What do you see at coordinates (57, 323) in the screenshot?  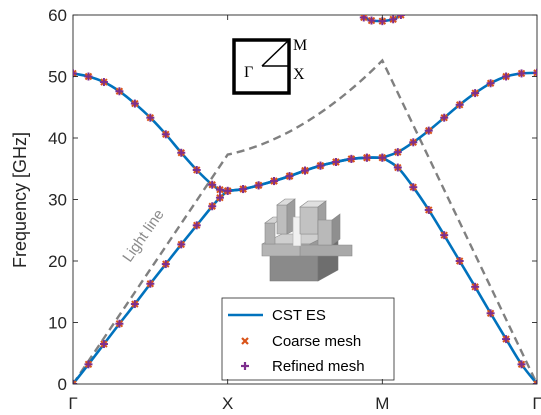 I see `y-tick-label: 10` at bounding box center [57, 323].